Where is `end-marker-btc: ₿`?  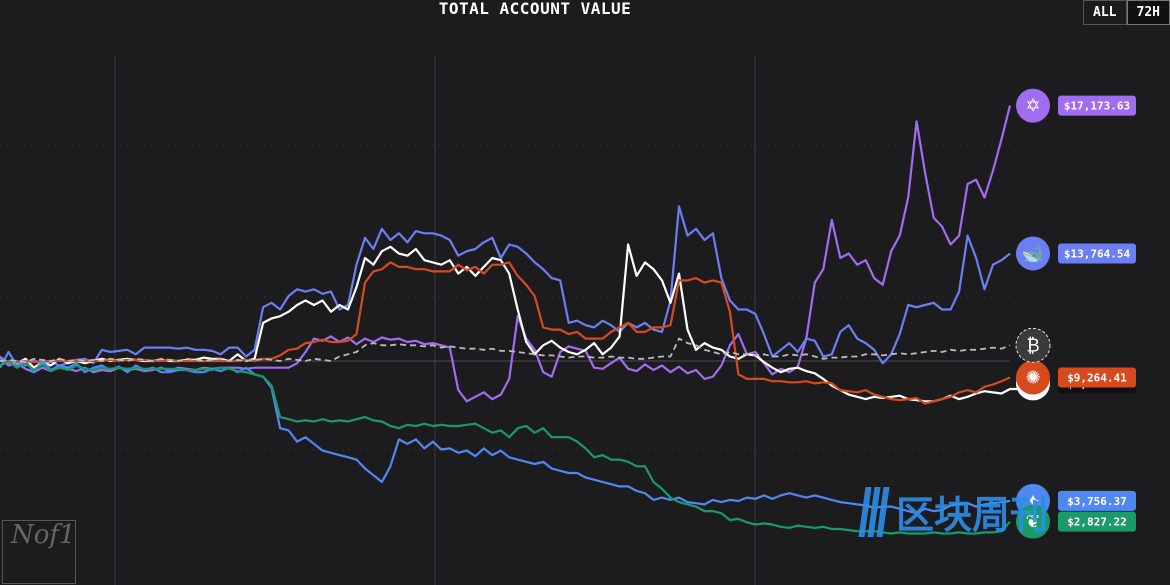
end-marker-btc: ₿ is located at coordinates (1033, 345).